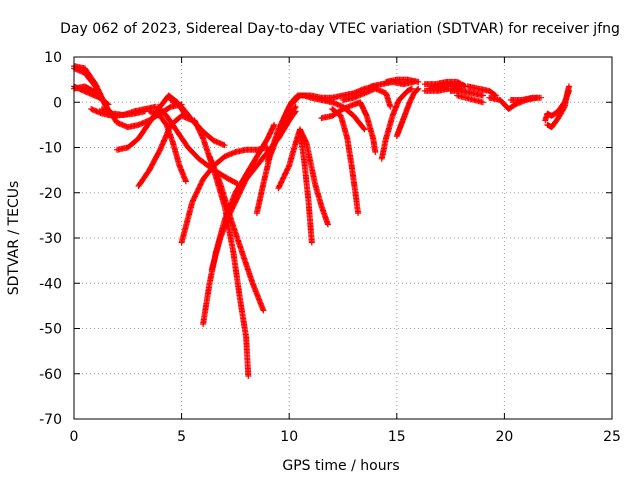 This screenshot has height=480, width=640. What do you see at coordinates (612, 437) in the screenshot?
I see `x-tick-label: 25` at bounding box center [612, 437].